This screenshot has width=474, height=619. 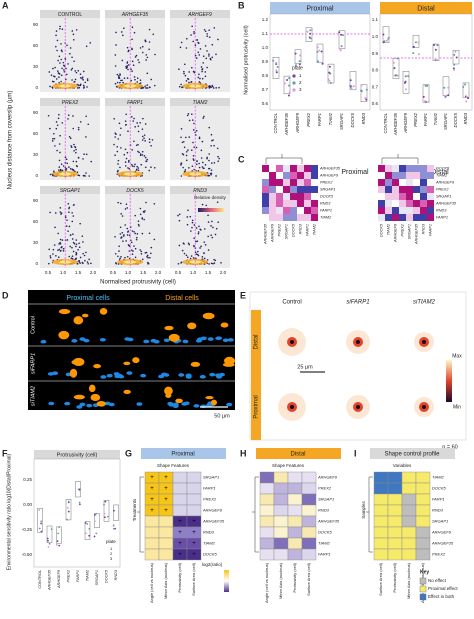 I want to click on col-label: PREX2, so click(x=280, y=229).